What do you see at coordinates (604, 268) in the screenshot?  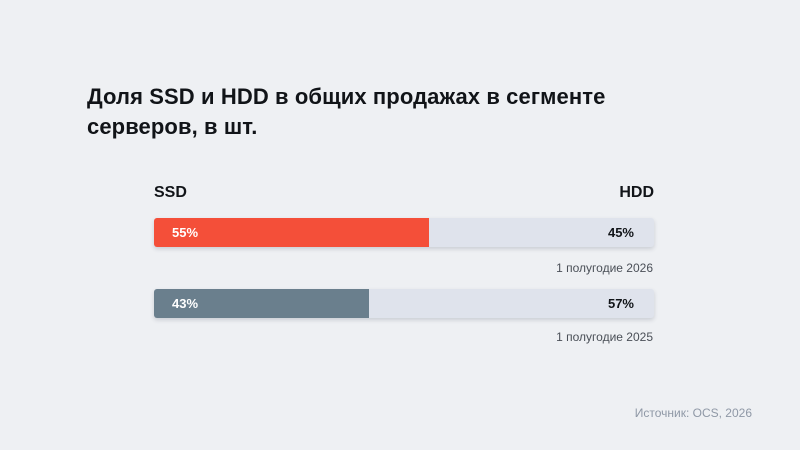 I see `period-label-2026: 1 полугодие 2026` at bounding box center [604, 268].